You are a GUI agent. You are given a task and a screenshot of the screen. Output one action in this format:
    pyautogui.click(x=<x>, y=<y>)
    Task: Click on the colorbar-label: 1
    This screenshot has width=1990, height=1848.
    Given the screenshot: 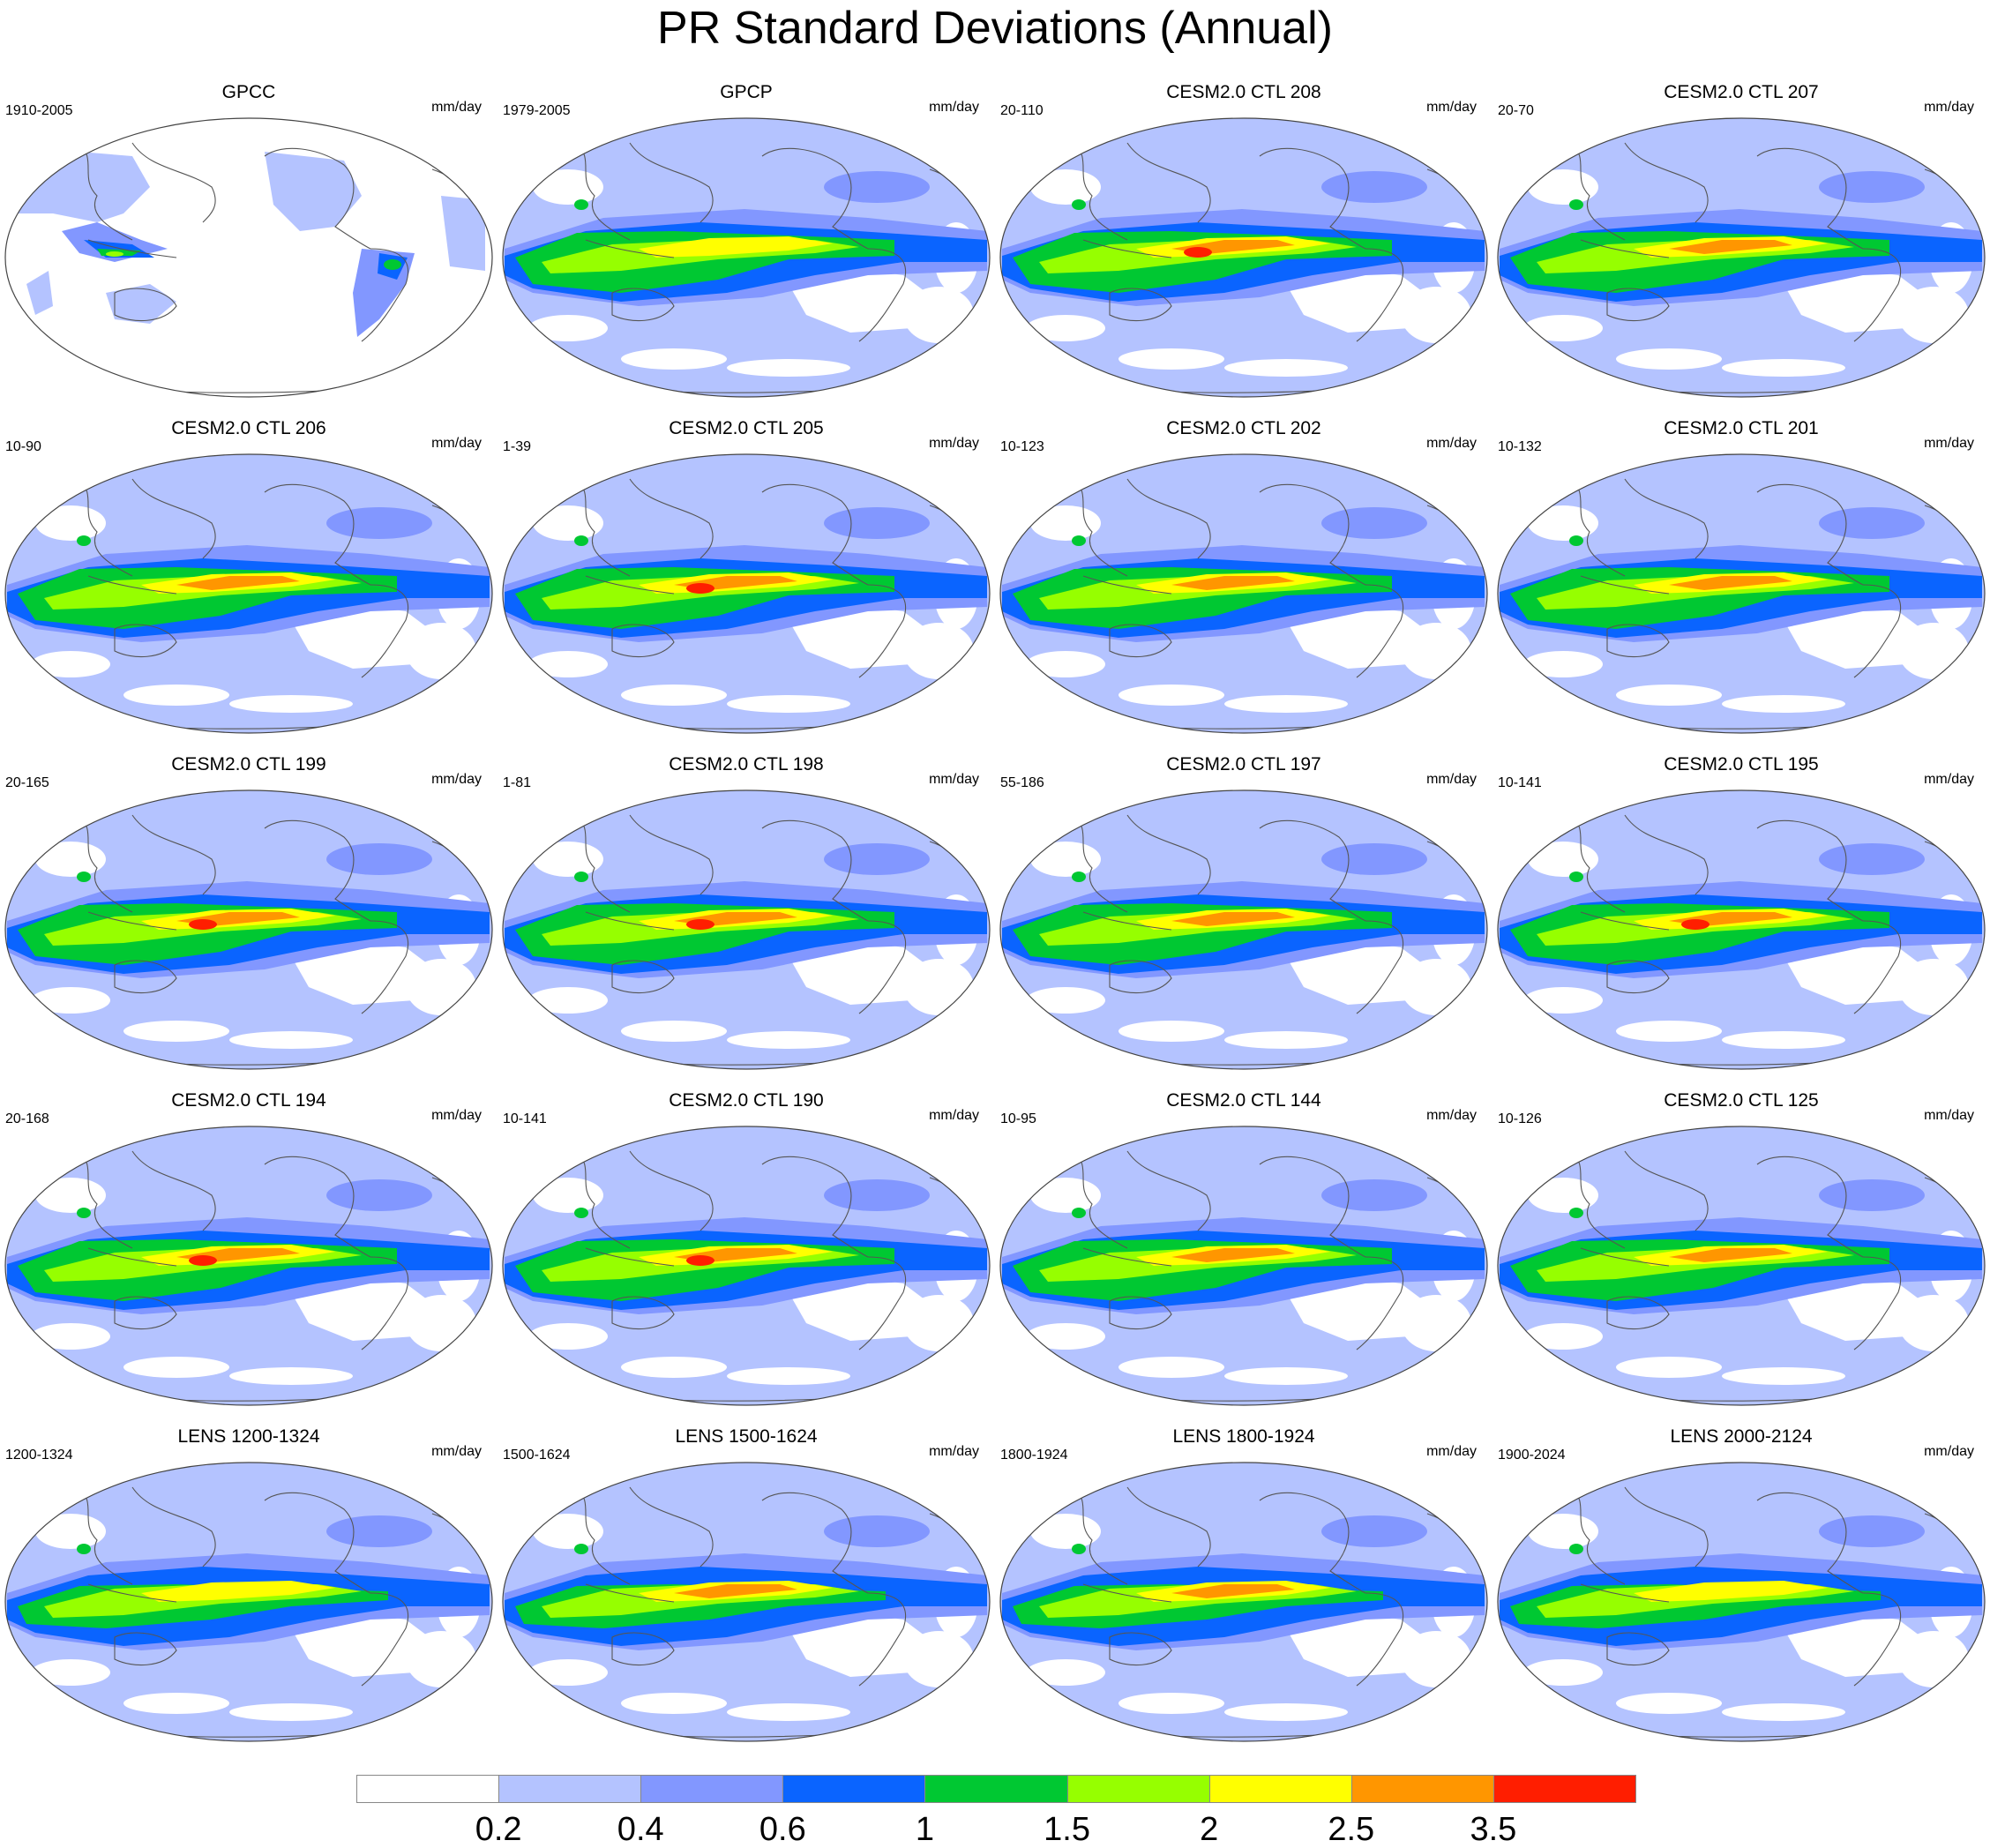 What is the action you would take?
    pyautogui.click(x=925, y=1829)
    